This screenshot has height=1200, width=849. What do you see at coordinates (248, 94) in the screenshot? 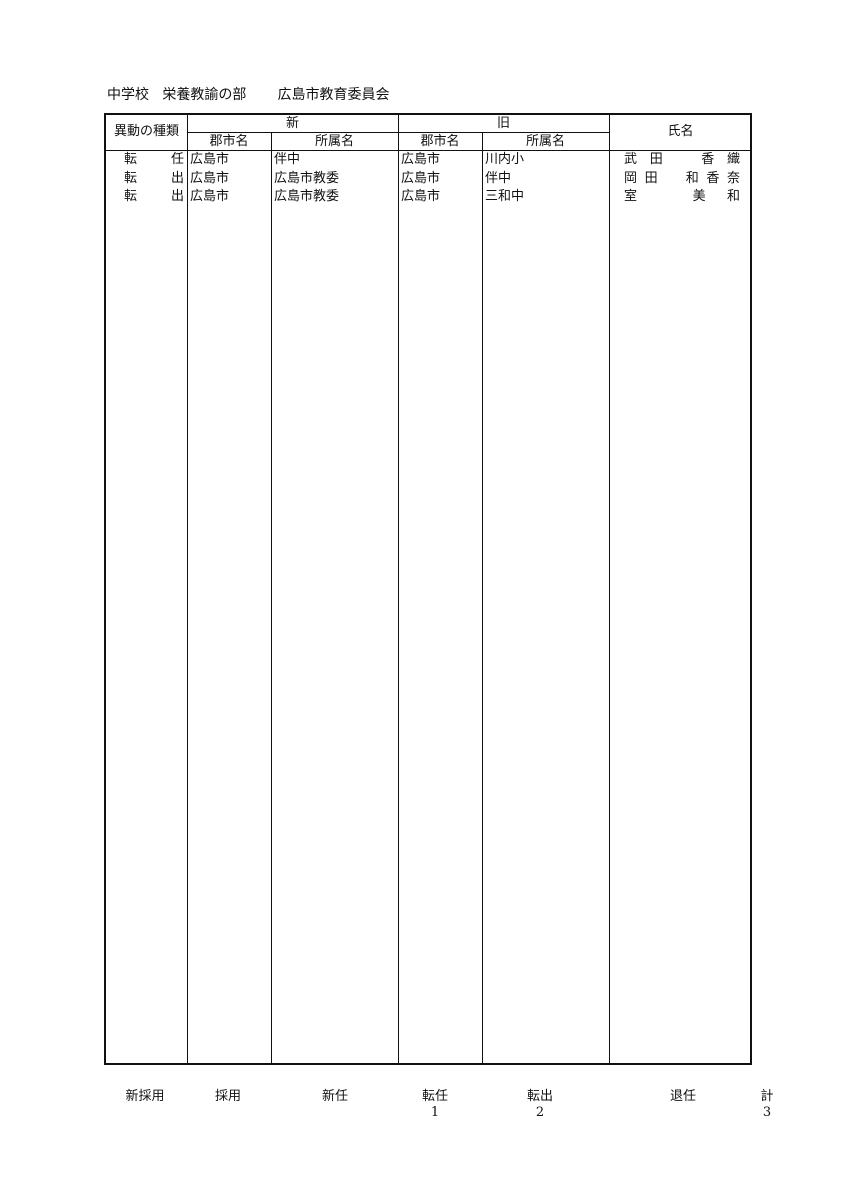
I see `document-title: 中学校 栄養教諭の部 広島市教育委員会` at bounding box center [248, 94].